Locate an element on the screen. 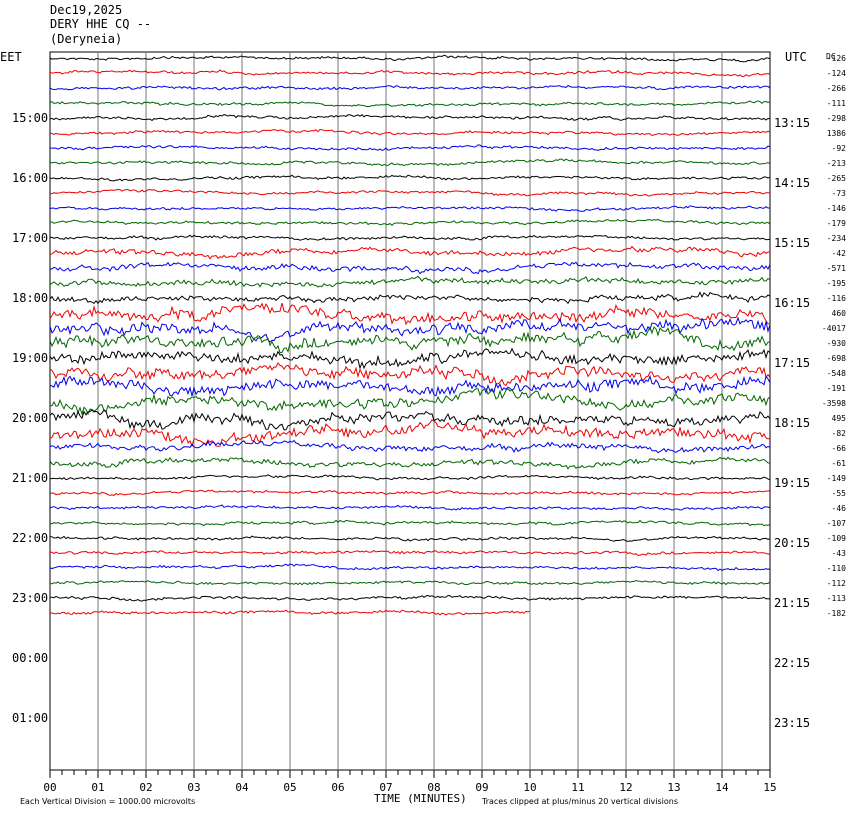  left-hour-label: 01:00 is located at coordinates (30, 718).